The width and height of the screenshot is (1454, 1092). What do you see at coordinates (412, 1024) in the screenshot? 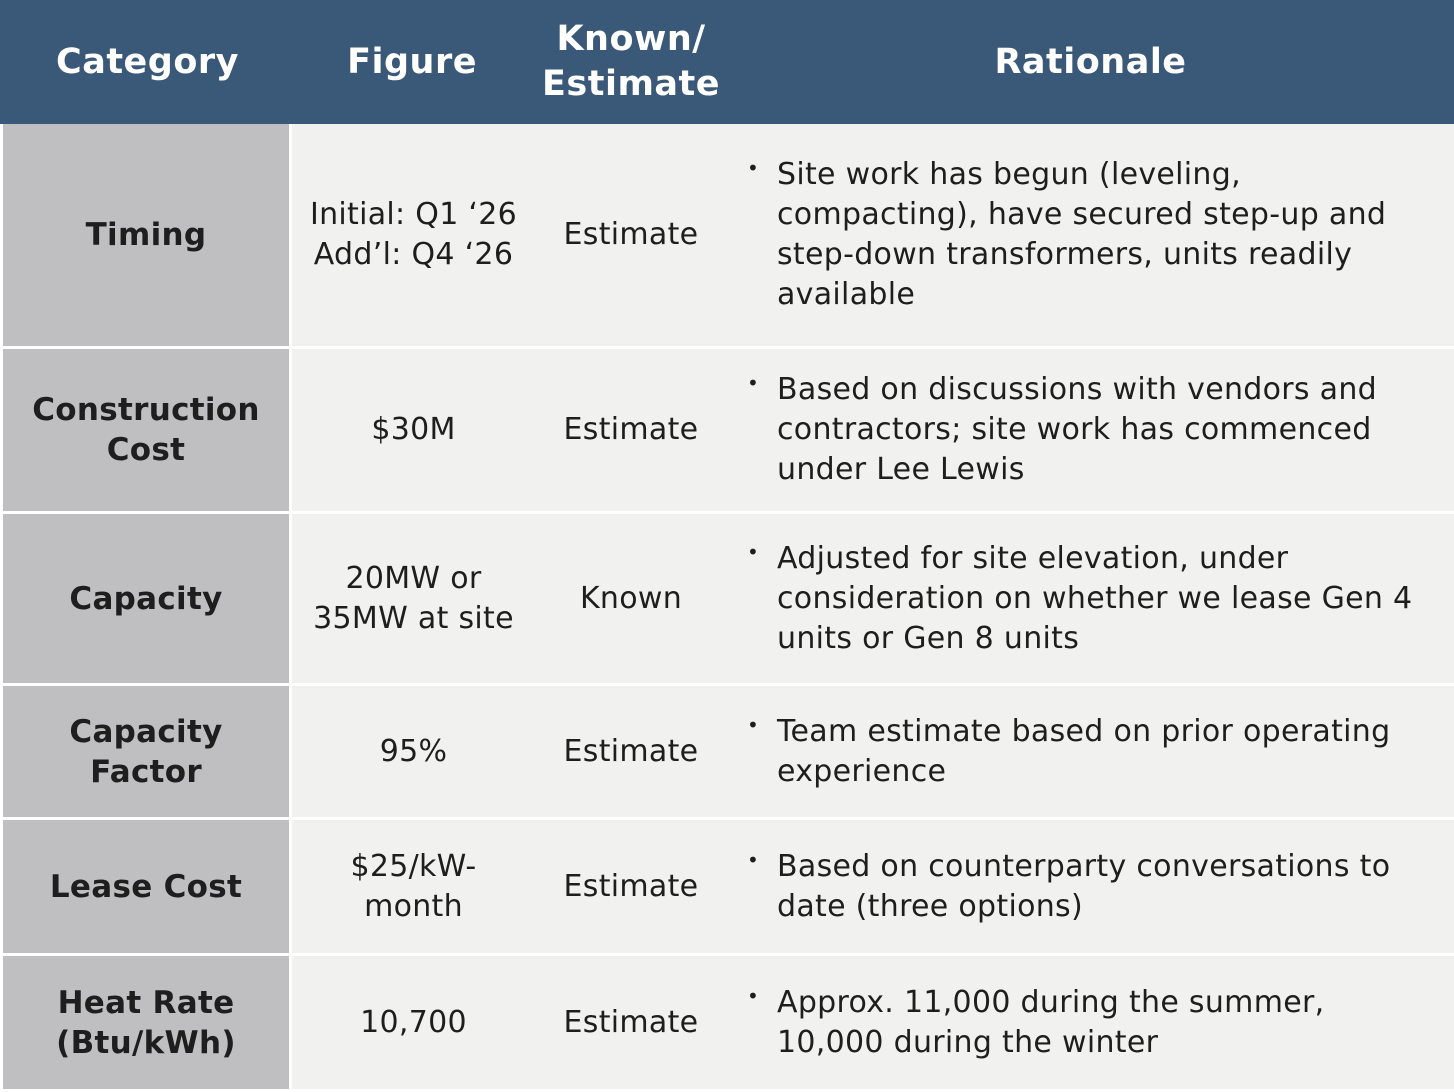
I see `row-figure-heat-rate: 10,700` at bounding box center [412, 1024].